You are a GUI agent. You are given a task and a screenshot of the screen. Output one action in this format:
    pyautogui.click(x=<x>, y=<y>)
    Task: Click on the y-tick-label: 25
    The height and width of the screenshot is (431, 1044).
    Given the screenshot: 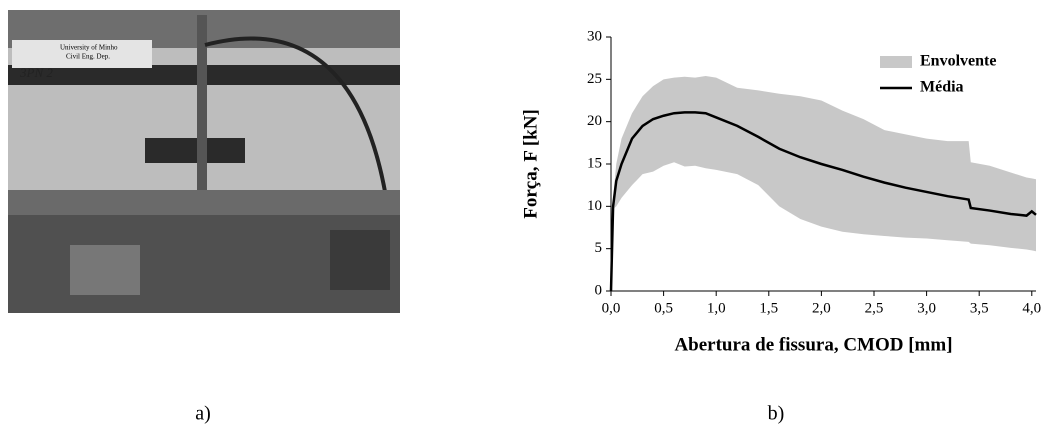 What is the action you would take?
    pyautogui.click(x=594, y=79)
    